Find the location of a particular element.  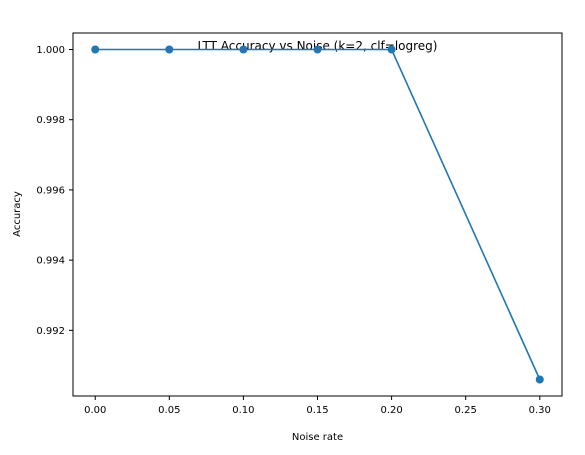

y-tick-label: 0.992 is located at coordinates (50, 331).